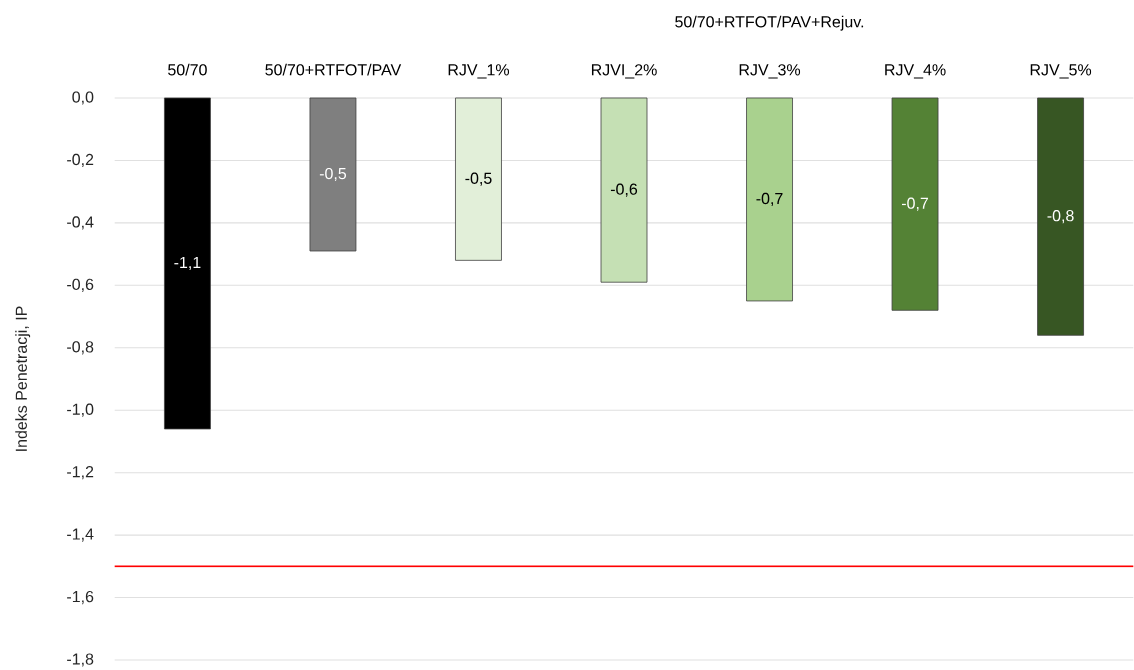 This screenshot has width=1134, height=670. Describe the element at coordinates (479, 71) in the screenshot. I see `x-tick-label: RJV_1%` at that location.